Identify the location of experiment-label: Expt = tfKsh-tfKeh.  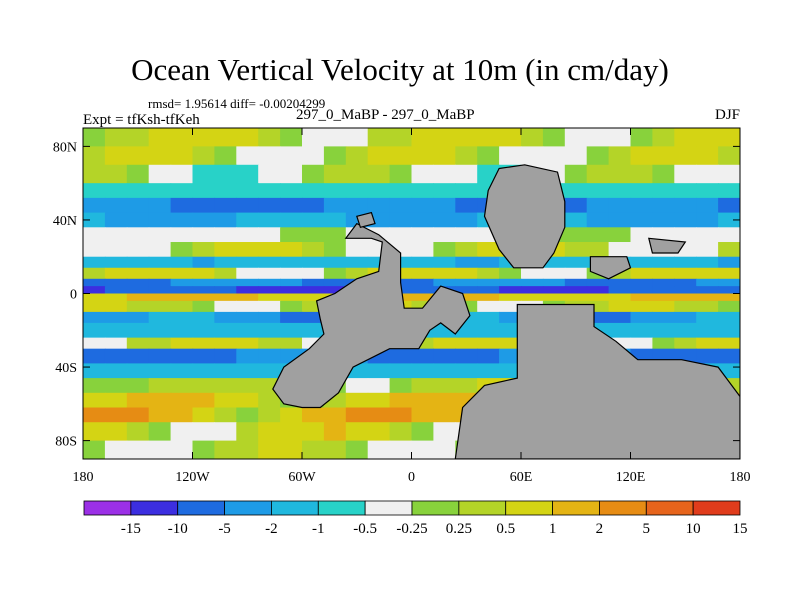
(141, 120).